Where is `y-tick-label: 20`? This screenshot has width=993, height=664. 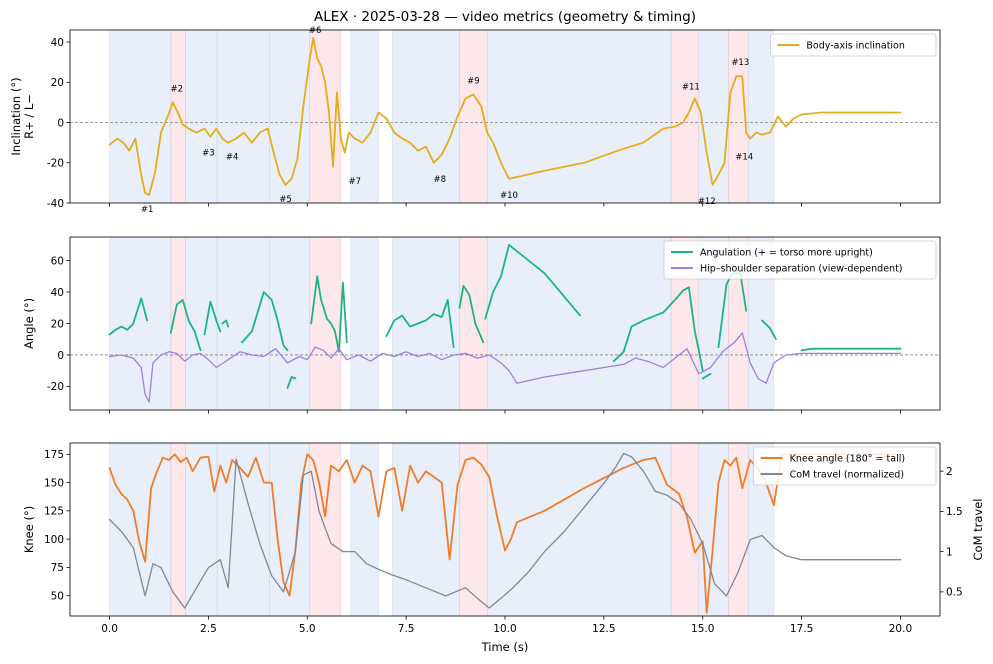 y-tick-label: 20 is located at coordinates (57, 324).